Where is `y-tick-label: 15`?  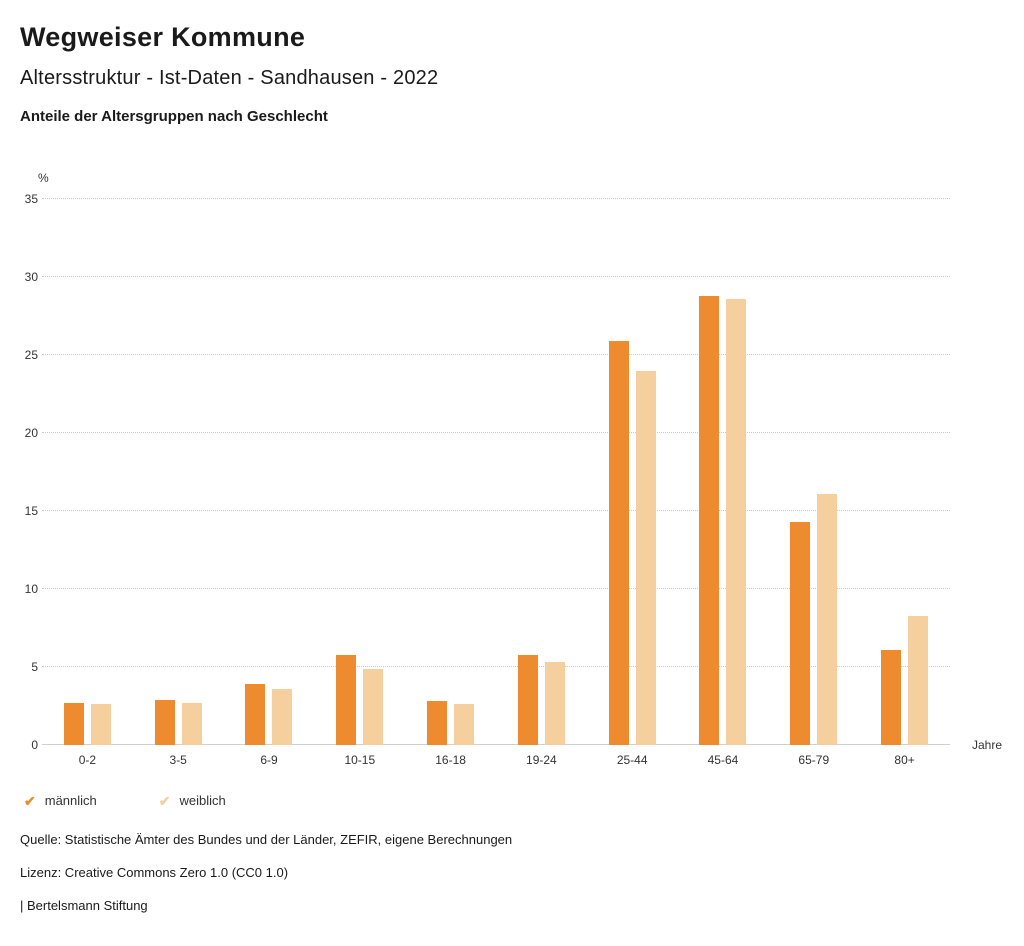 y-tick-label: 15 is located at coordinates (31, 511).